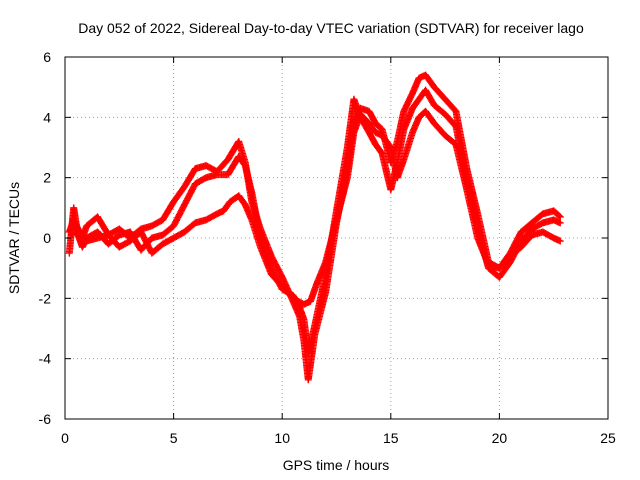 The width and height of the screenshot is (640, 480). Describe the element at coordinates (47, 178) in the screenshot. I see `y-tick-label: 2` at that location.